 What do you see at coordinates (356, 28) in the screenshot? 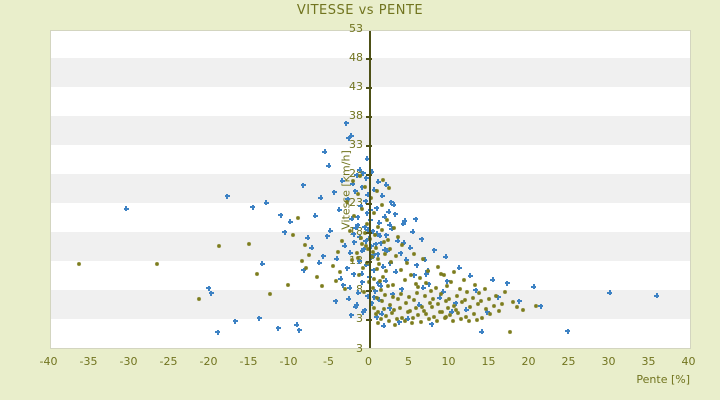
I see `y-tick-label: 53` at bounding box center [356, 28].